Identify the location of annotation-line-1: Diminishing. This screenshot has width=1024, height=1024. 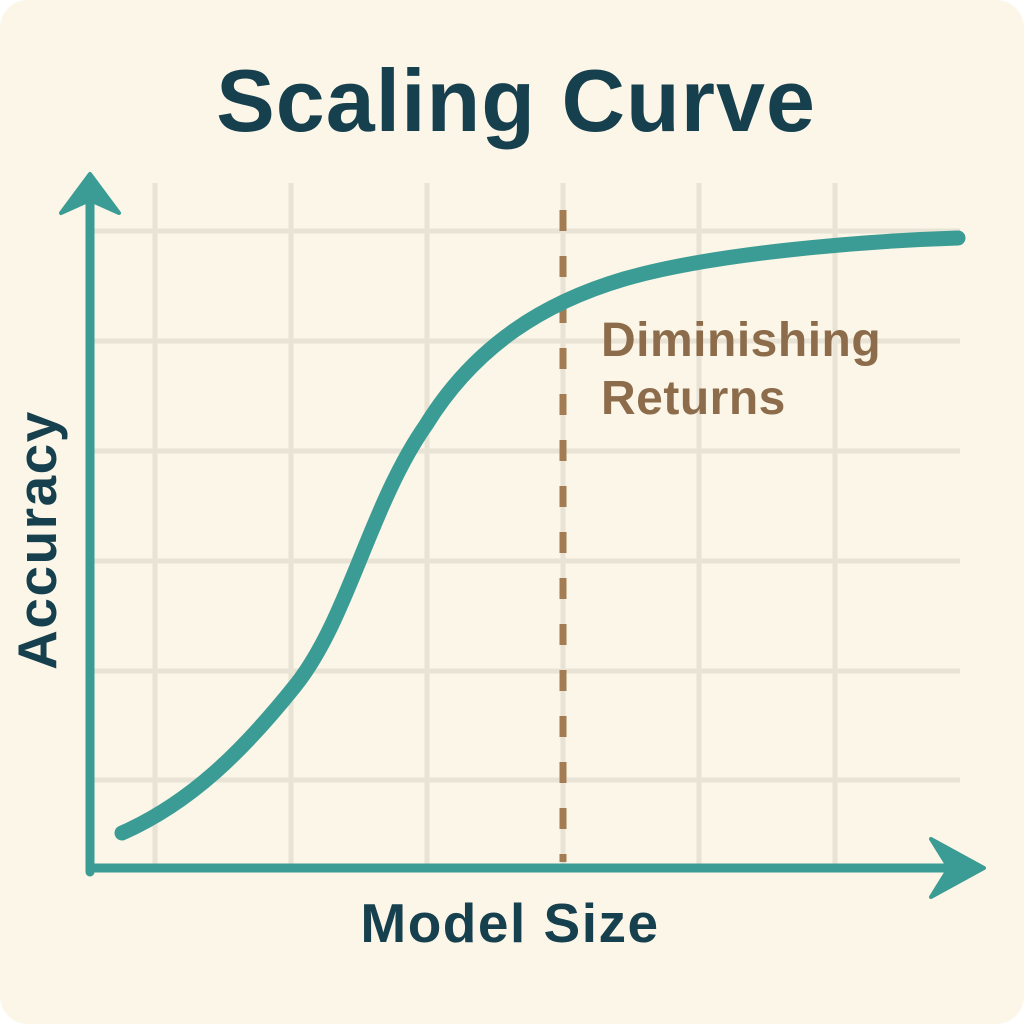
(741, 340).